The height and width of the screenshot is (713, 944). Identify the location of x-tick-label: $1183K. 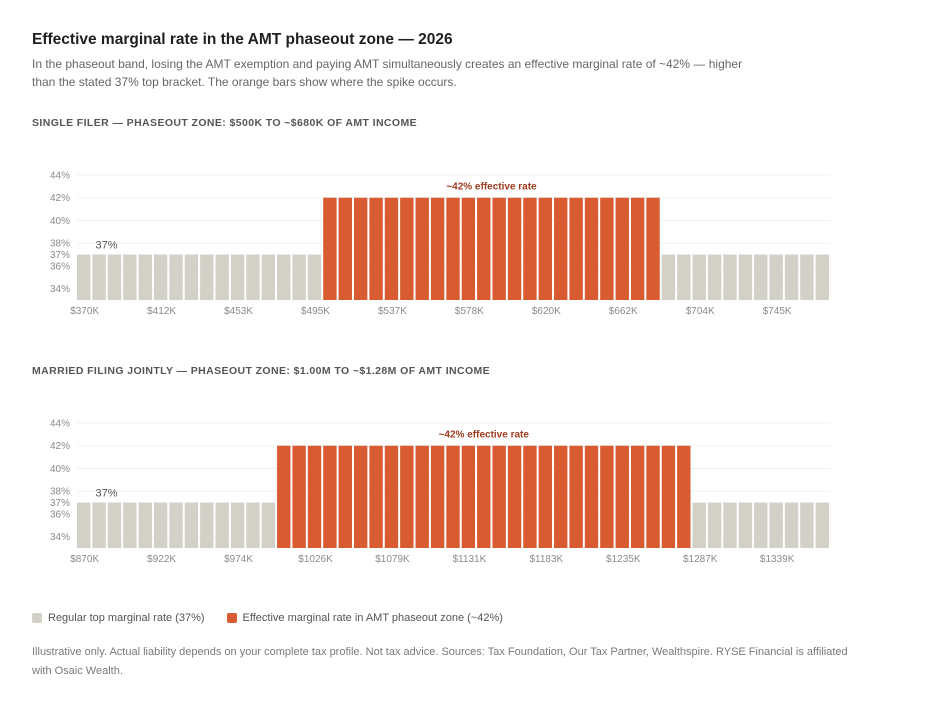
(546, 559).